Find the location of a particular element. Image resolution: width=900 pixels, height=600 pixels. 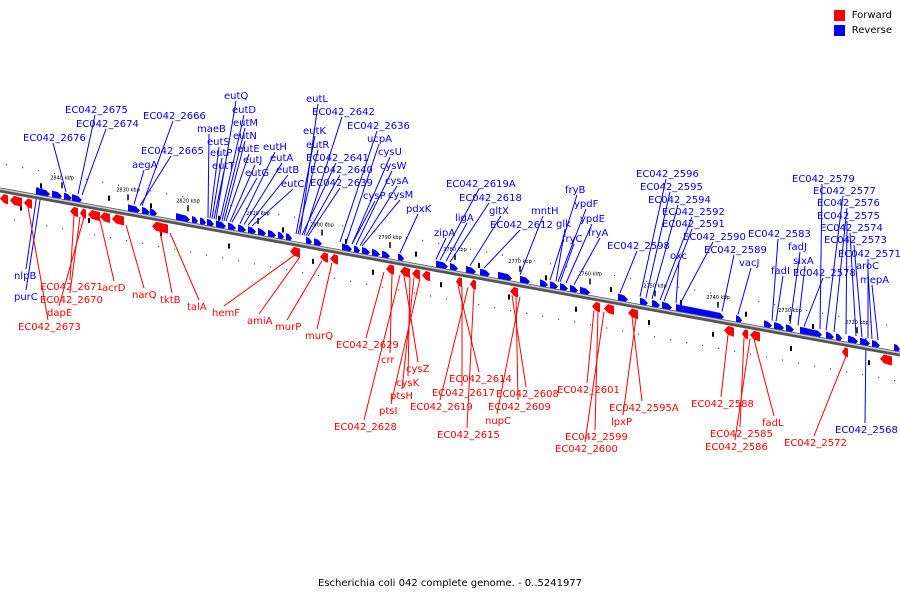

reverse-gene-label: pdxK is located at coordinates (419, 209).